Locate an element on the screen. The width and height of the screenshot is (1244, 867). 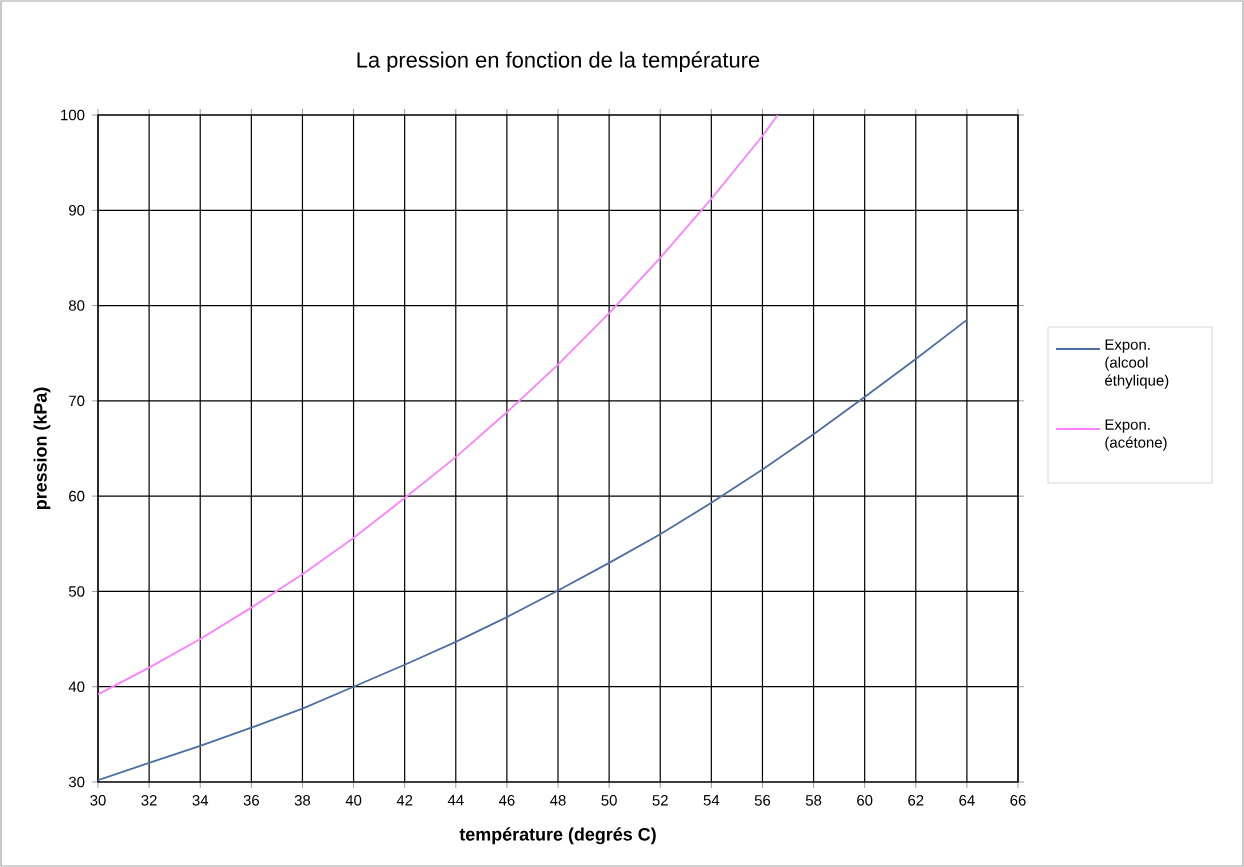
x-tick-label: 56 is located at coordinates (762, 800).